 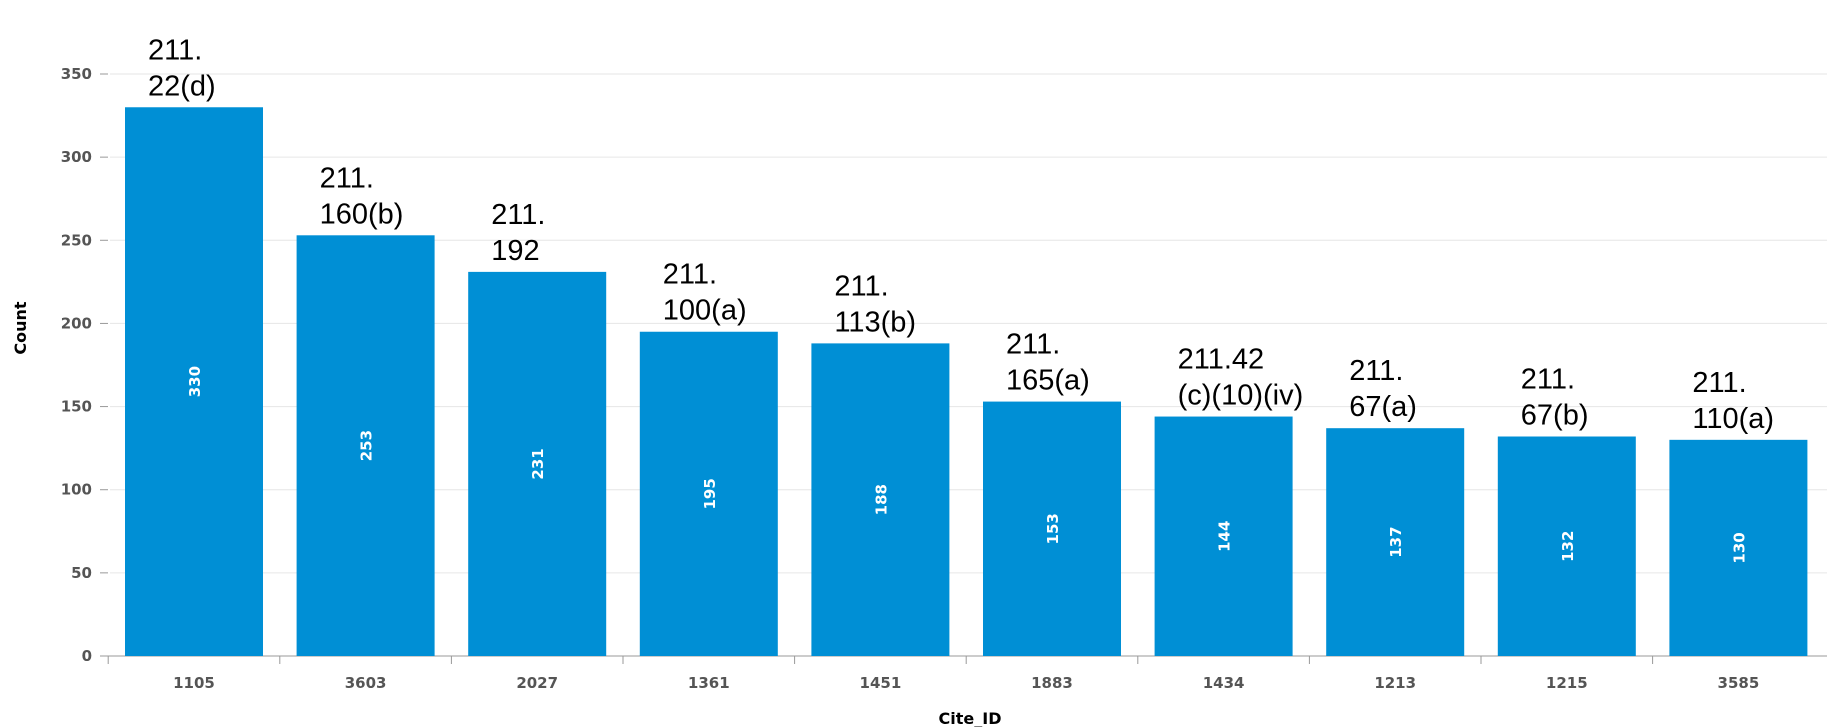 I want to click on bar-annotation-line2: 110(a), so click(x=1733, y=419).